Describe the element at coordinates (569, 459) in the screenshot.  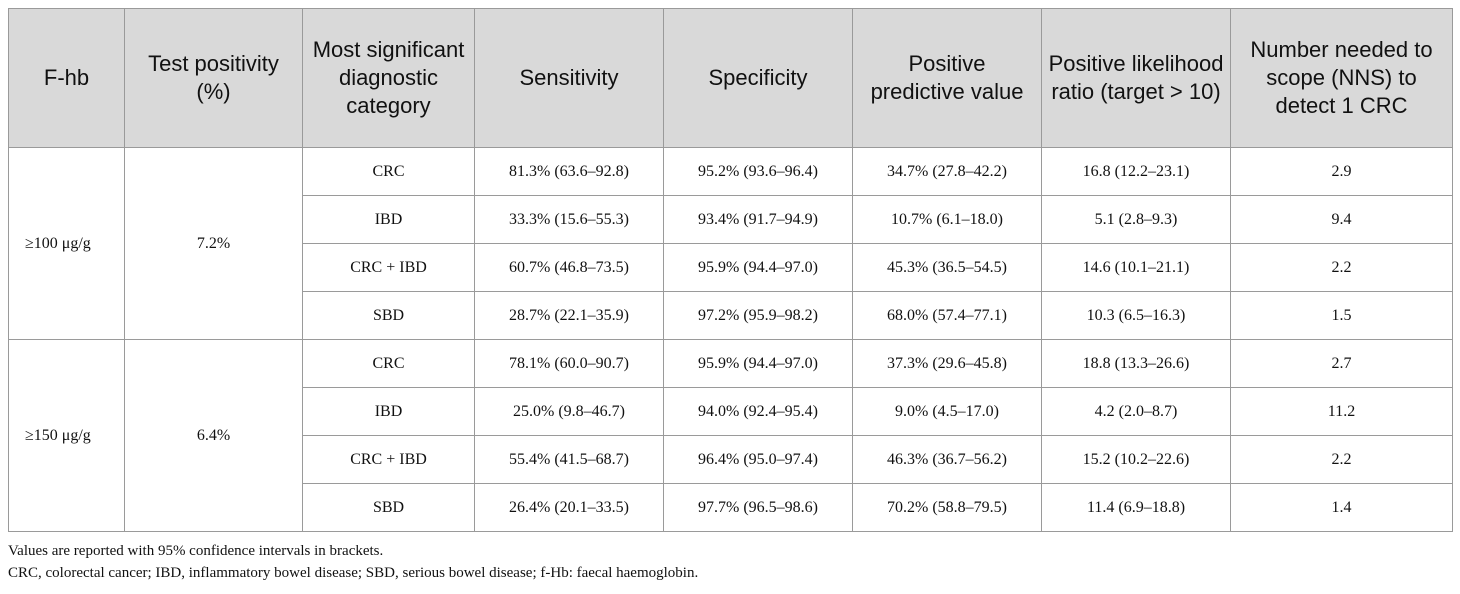
I see `sensitivity-cell: 55.4% (41.5–68.7)` at that location.